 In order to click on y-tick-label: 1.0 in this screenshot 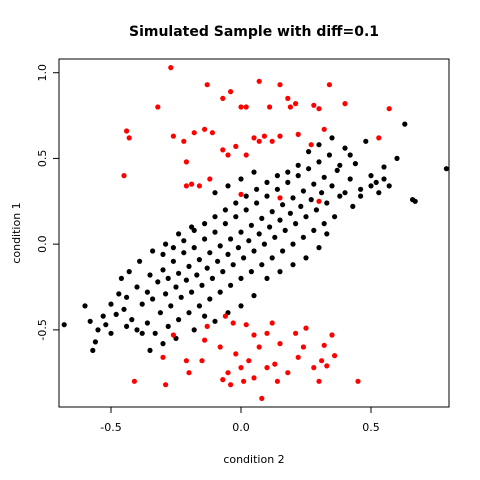, I will do `click(42, 73)`.